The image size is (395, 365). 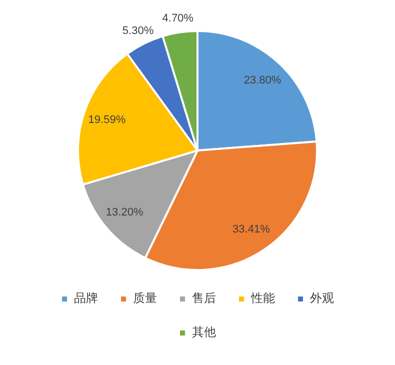 What do you see at coordinates (262, 298) in the screenshot?
I see `legend-label: 性能` at bounding box center [262, 298].